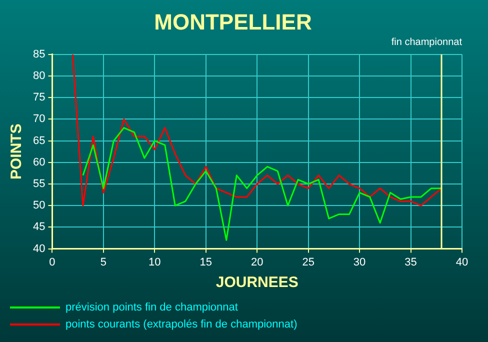 The image size is (488, 342). I want to click on y-tick-label: 65, so click(39, 140).